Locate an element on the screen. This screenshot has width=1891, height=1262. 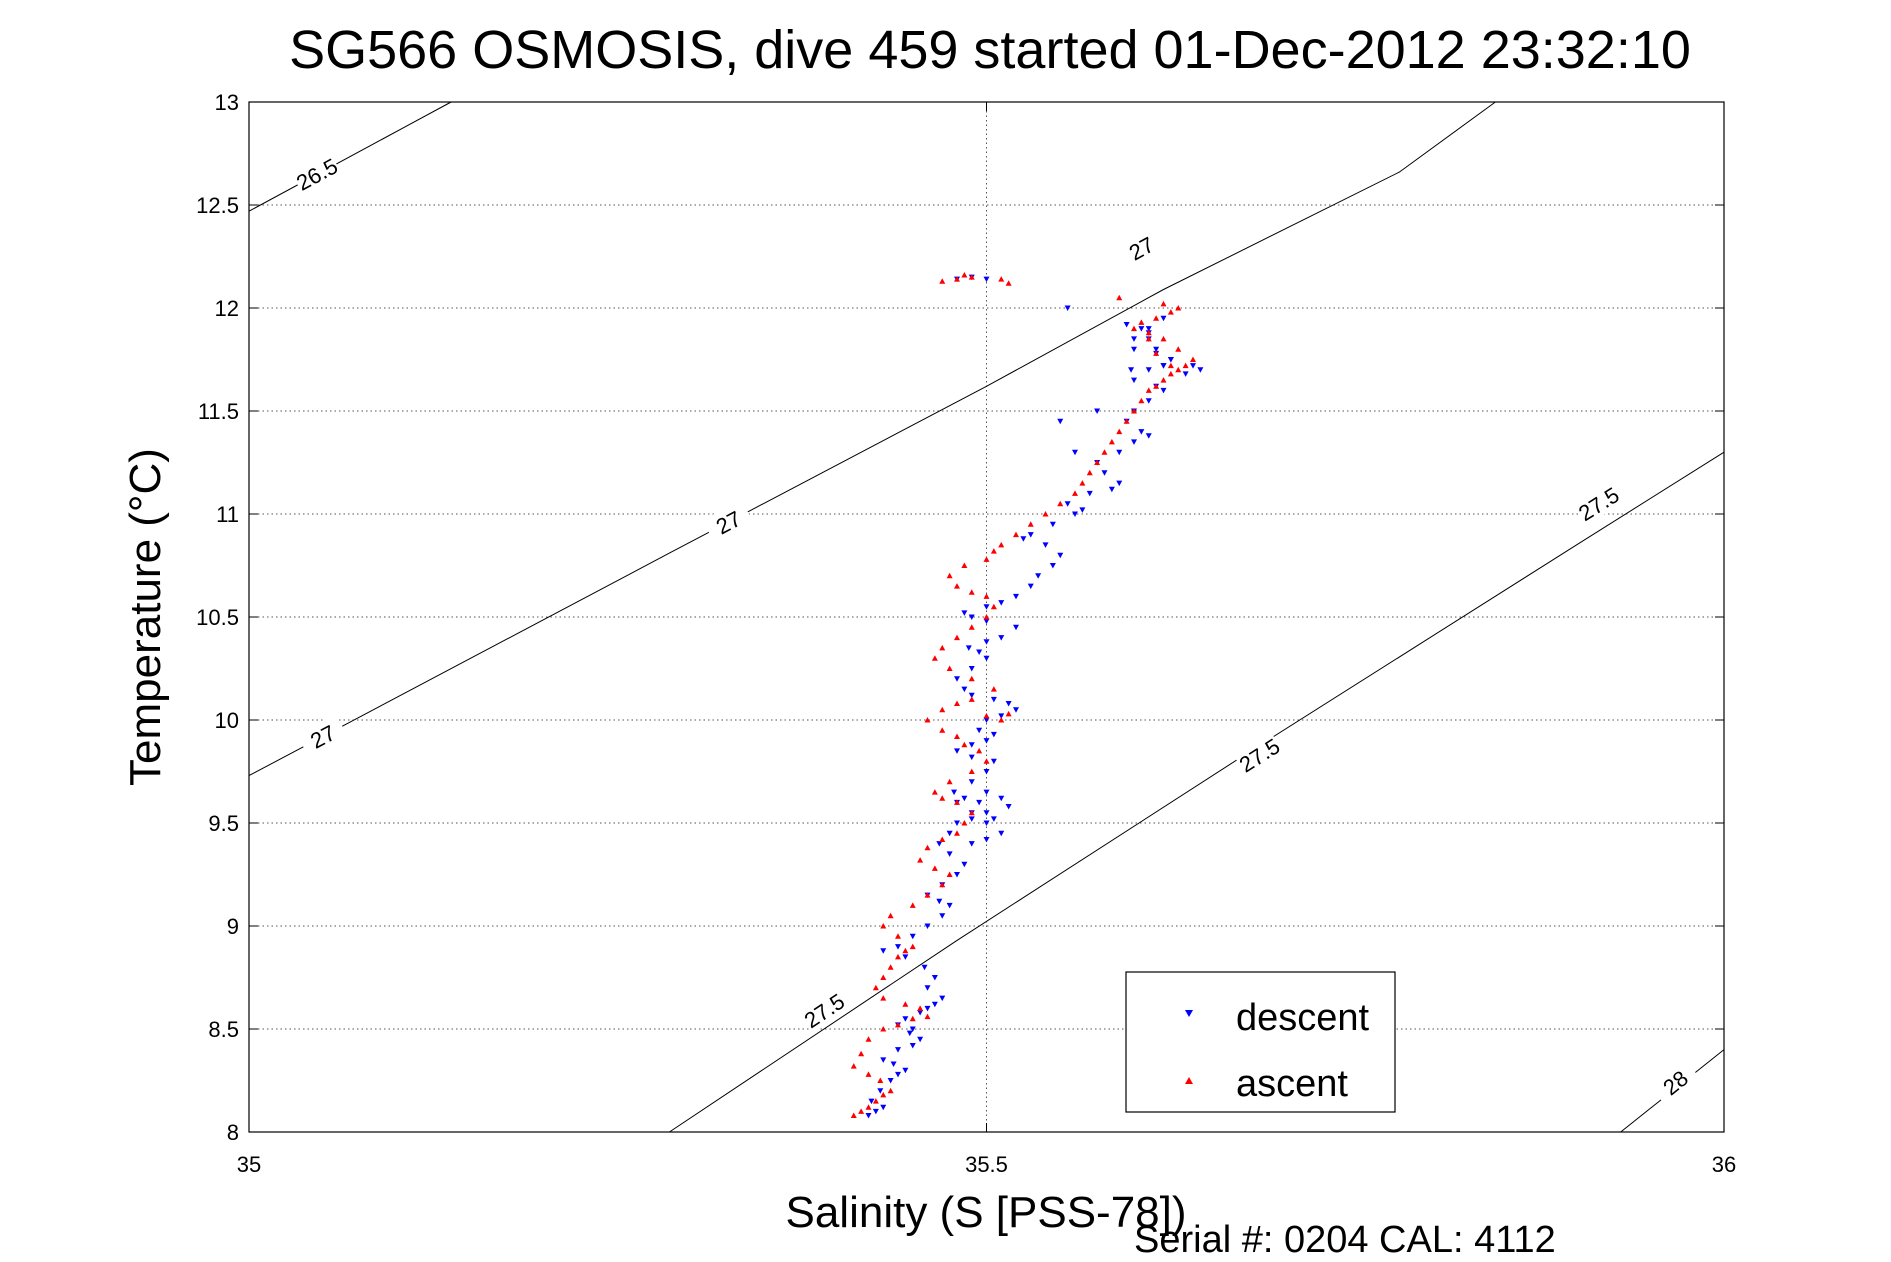
legend-box is located at coordinates (1260, 1042).